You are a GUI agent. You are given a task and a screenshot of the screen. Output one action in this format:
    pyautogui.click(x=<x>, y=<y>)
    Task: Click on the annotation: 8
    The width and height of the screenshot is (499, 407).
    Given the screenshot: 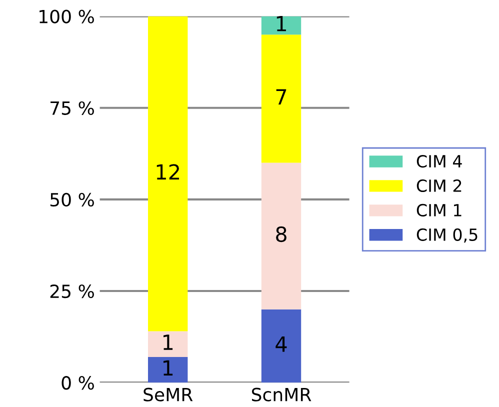 What is the action you would take?
    pyautogui.click(x=281, y=234)
    